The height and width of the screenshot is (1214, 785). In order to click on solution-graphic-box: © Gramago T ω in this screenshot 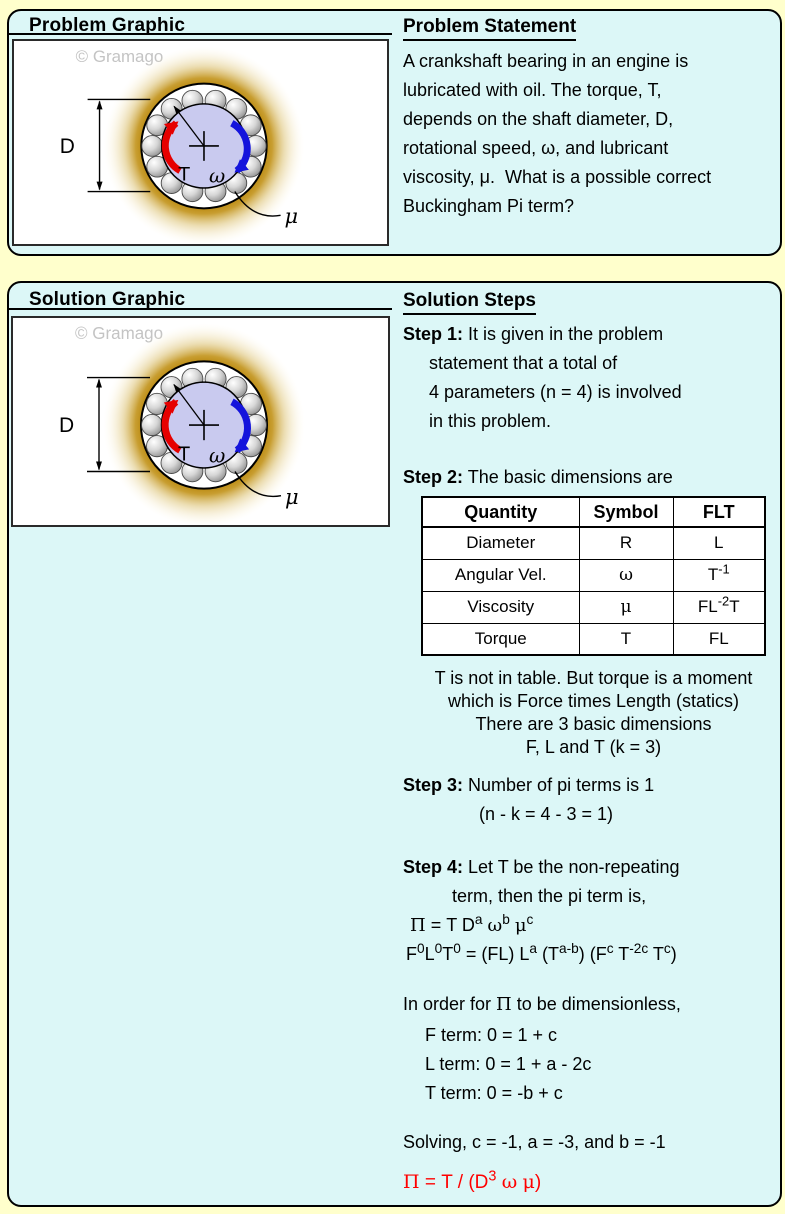, I will do `click(200, 421)`.